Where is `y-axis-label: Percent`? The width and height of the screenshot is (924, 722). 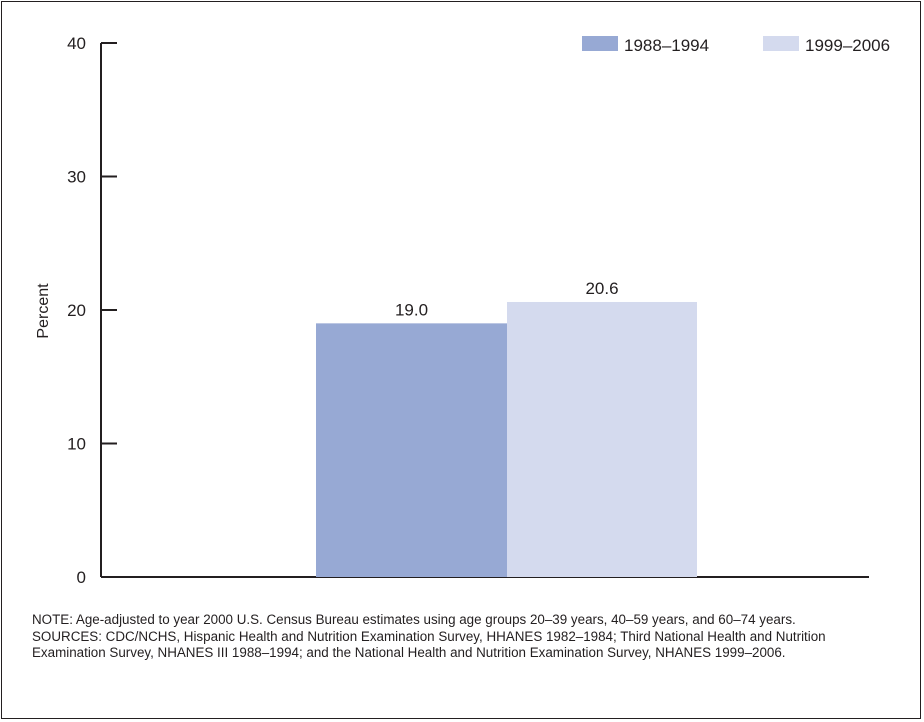
y-axis-label: Percent is located at coordinates (43, 311).